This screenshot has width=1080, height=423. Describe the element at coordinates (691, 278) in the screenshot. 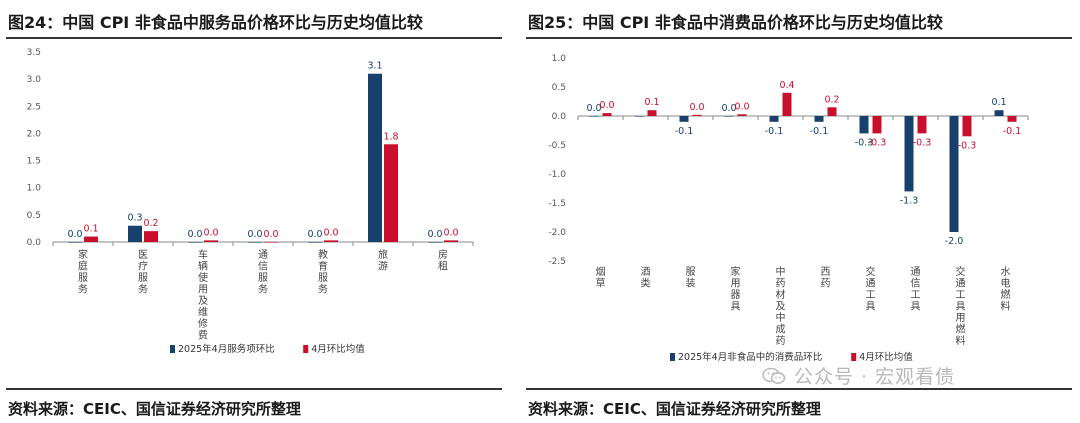

I see `category-label: 服装` at that location.